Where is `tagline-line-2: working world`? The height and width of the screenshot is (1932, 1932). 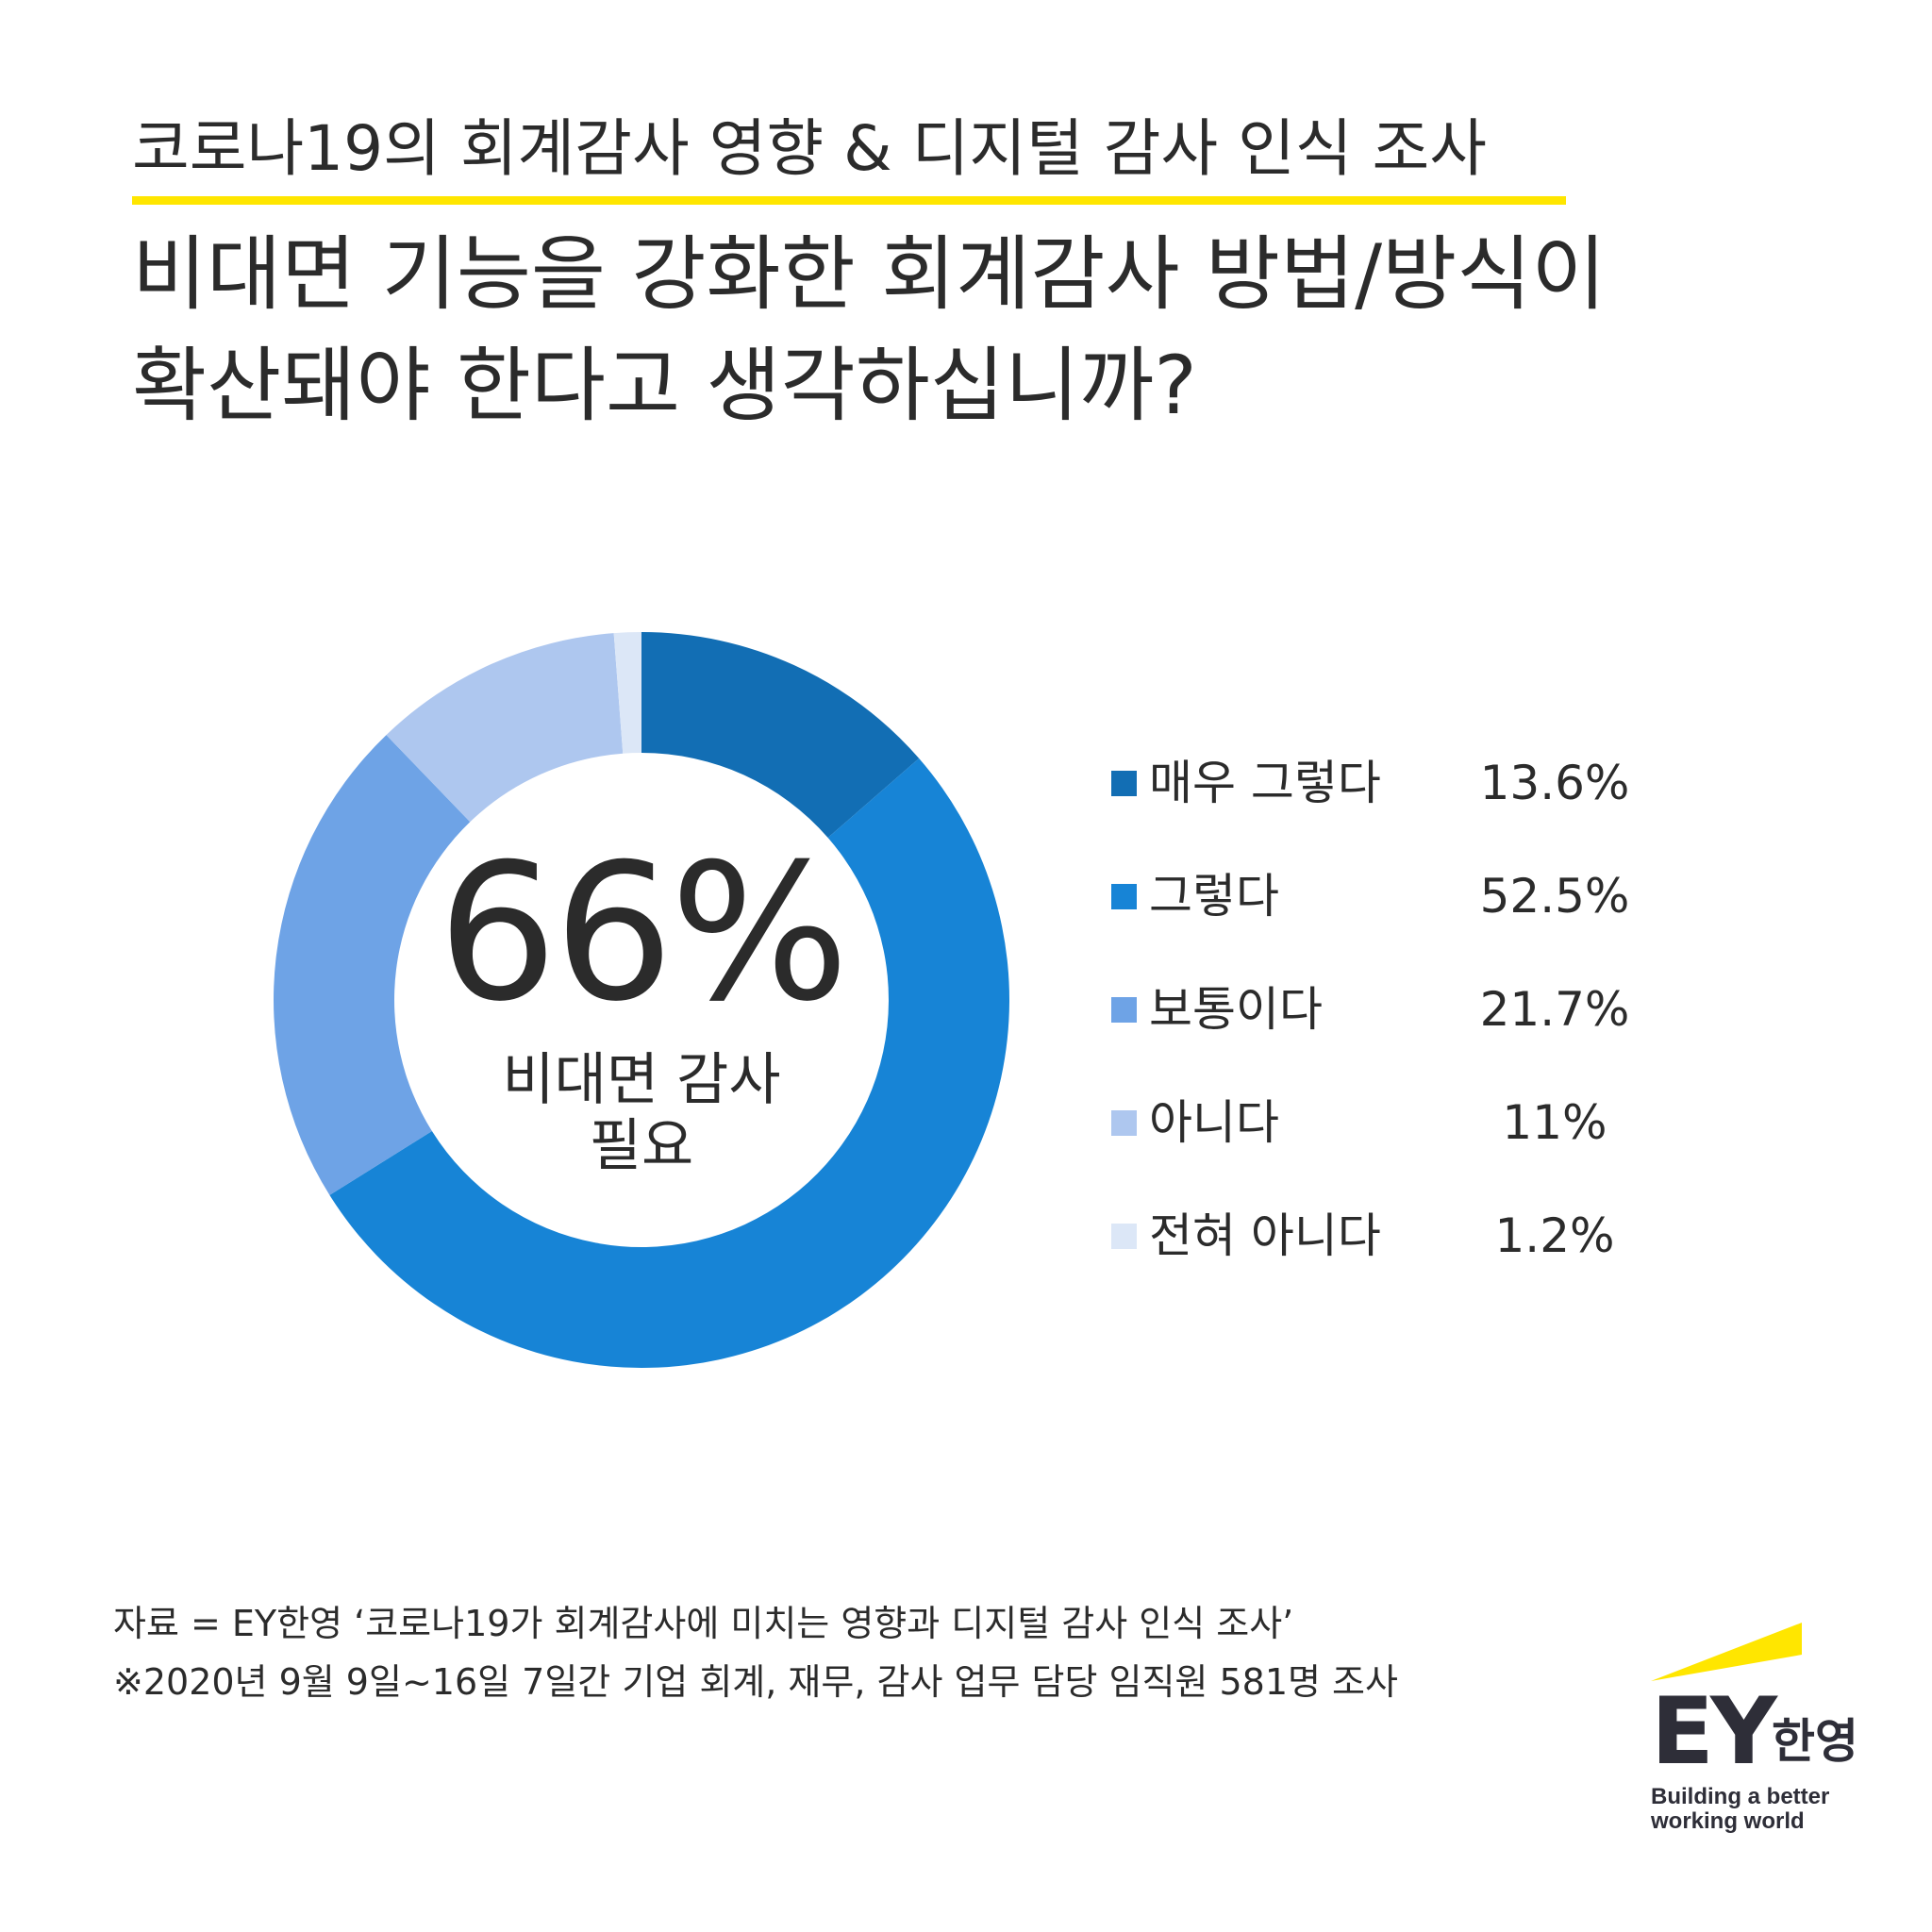
tagline-line-2: working world is located at coordinates (1728, 1821).